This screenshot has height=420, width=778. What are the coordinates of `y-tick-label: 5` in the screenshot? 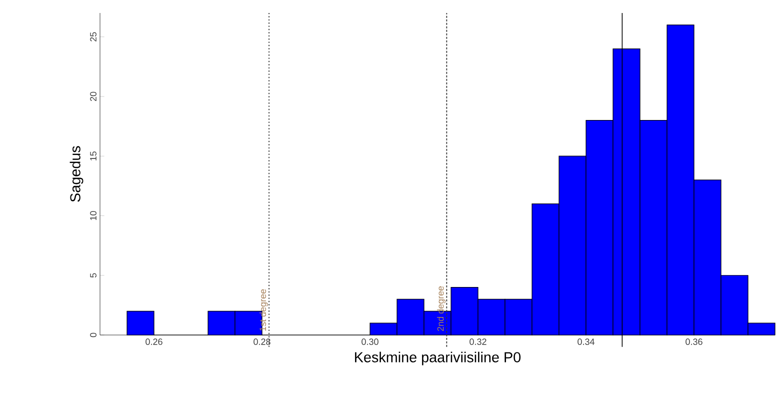 It's located at (93, 275).